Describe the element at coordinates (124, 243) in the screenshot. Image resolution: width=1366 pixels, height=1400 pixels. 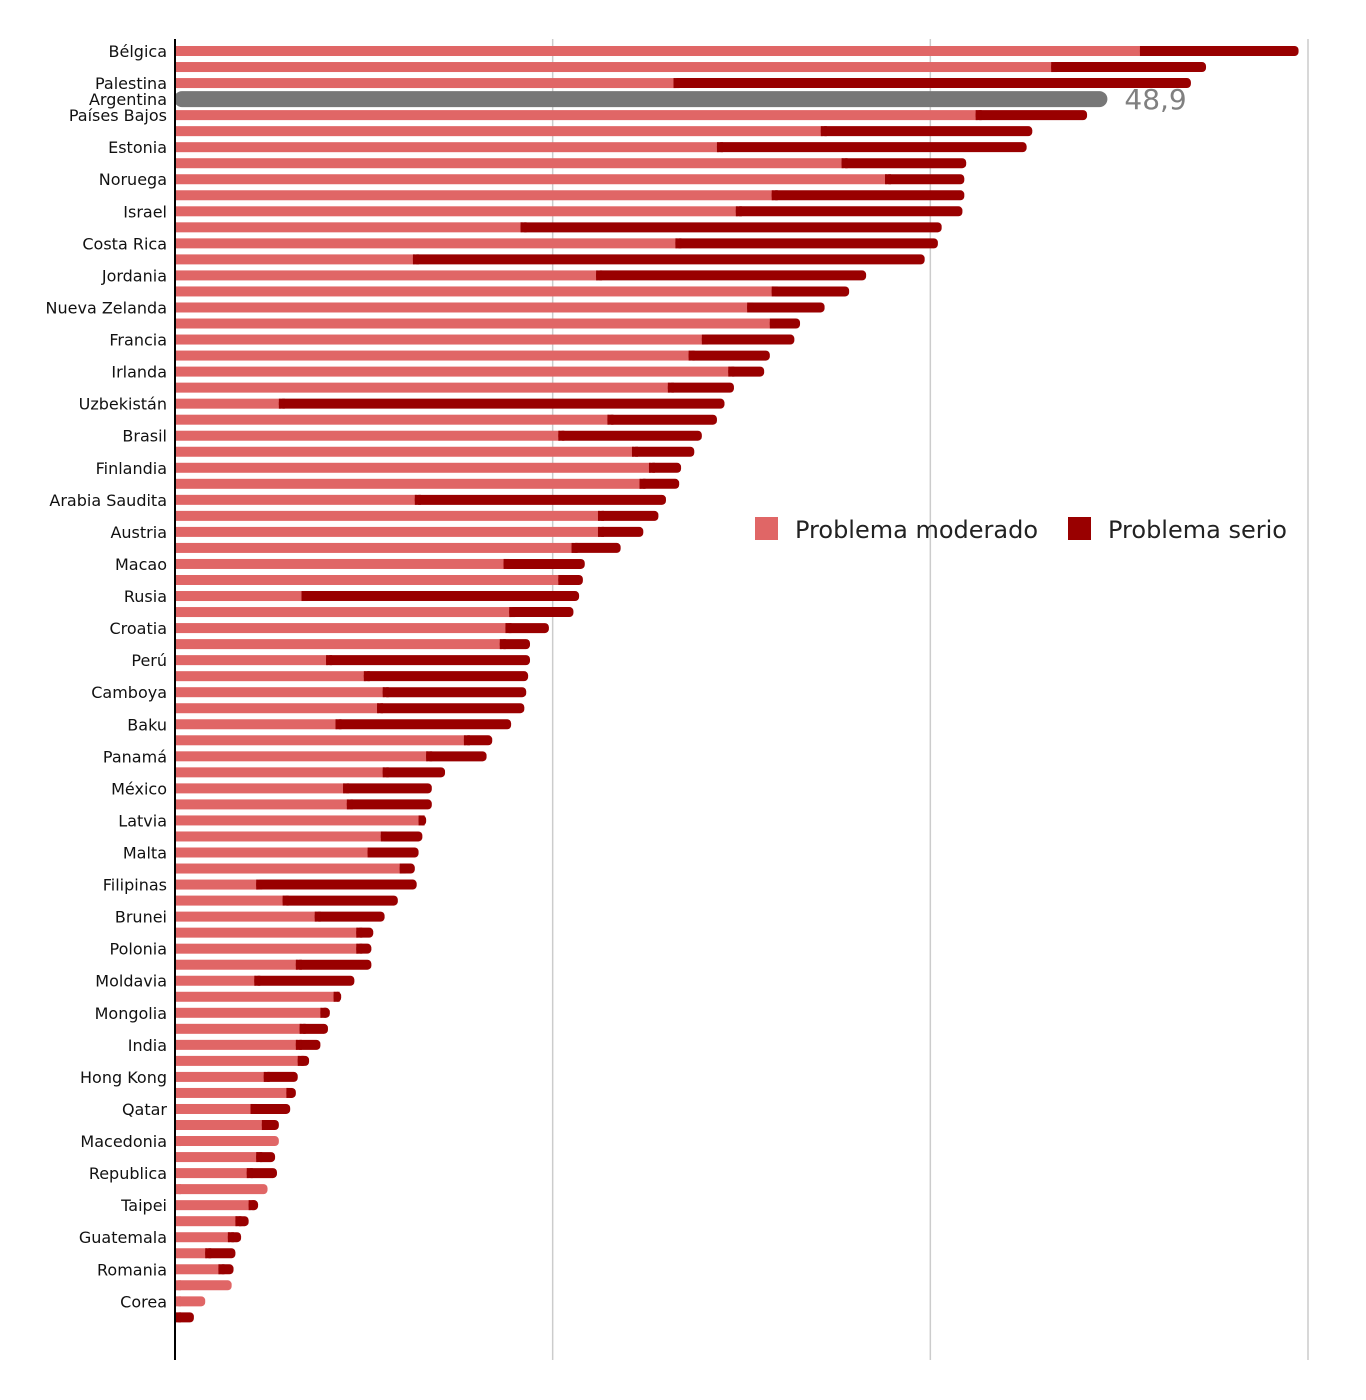
I see `category-label: Costa Rica` at that location.